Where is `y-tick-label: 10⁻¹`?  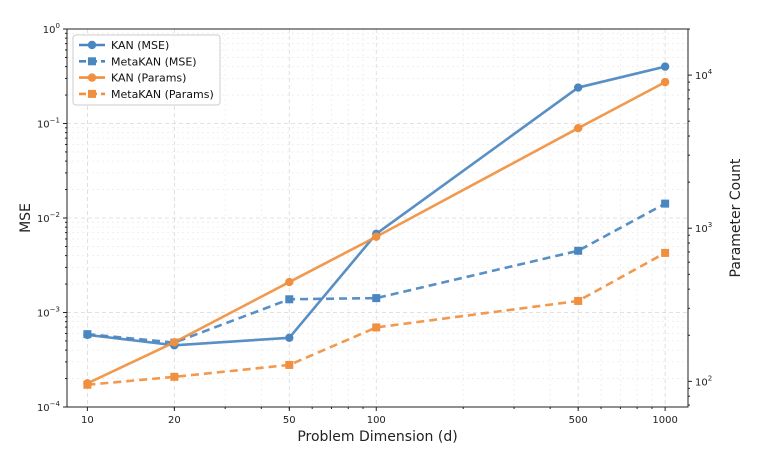
y-tick-label: 10⁻¹ is located at coordinates (48, 124).